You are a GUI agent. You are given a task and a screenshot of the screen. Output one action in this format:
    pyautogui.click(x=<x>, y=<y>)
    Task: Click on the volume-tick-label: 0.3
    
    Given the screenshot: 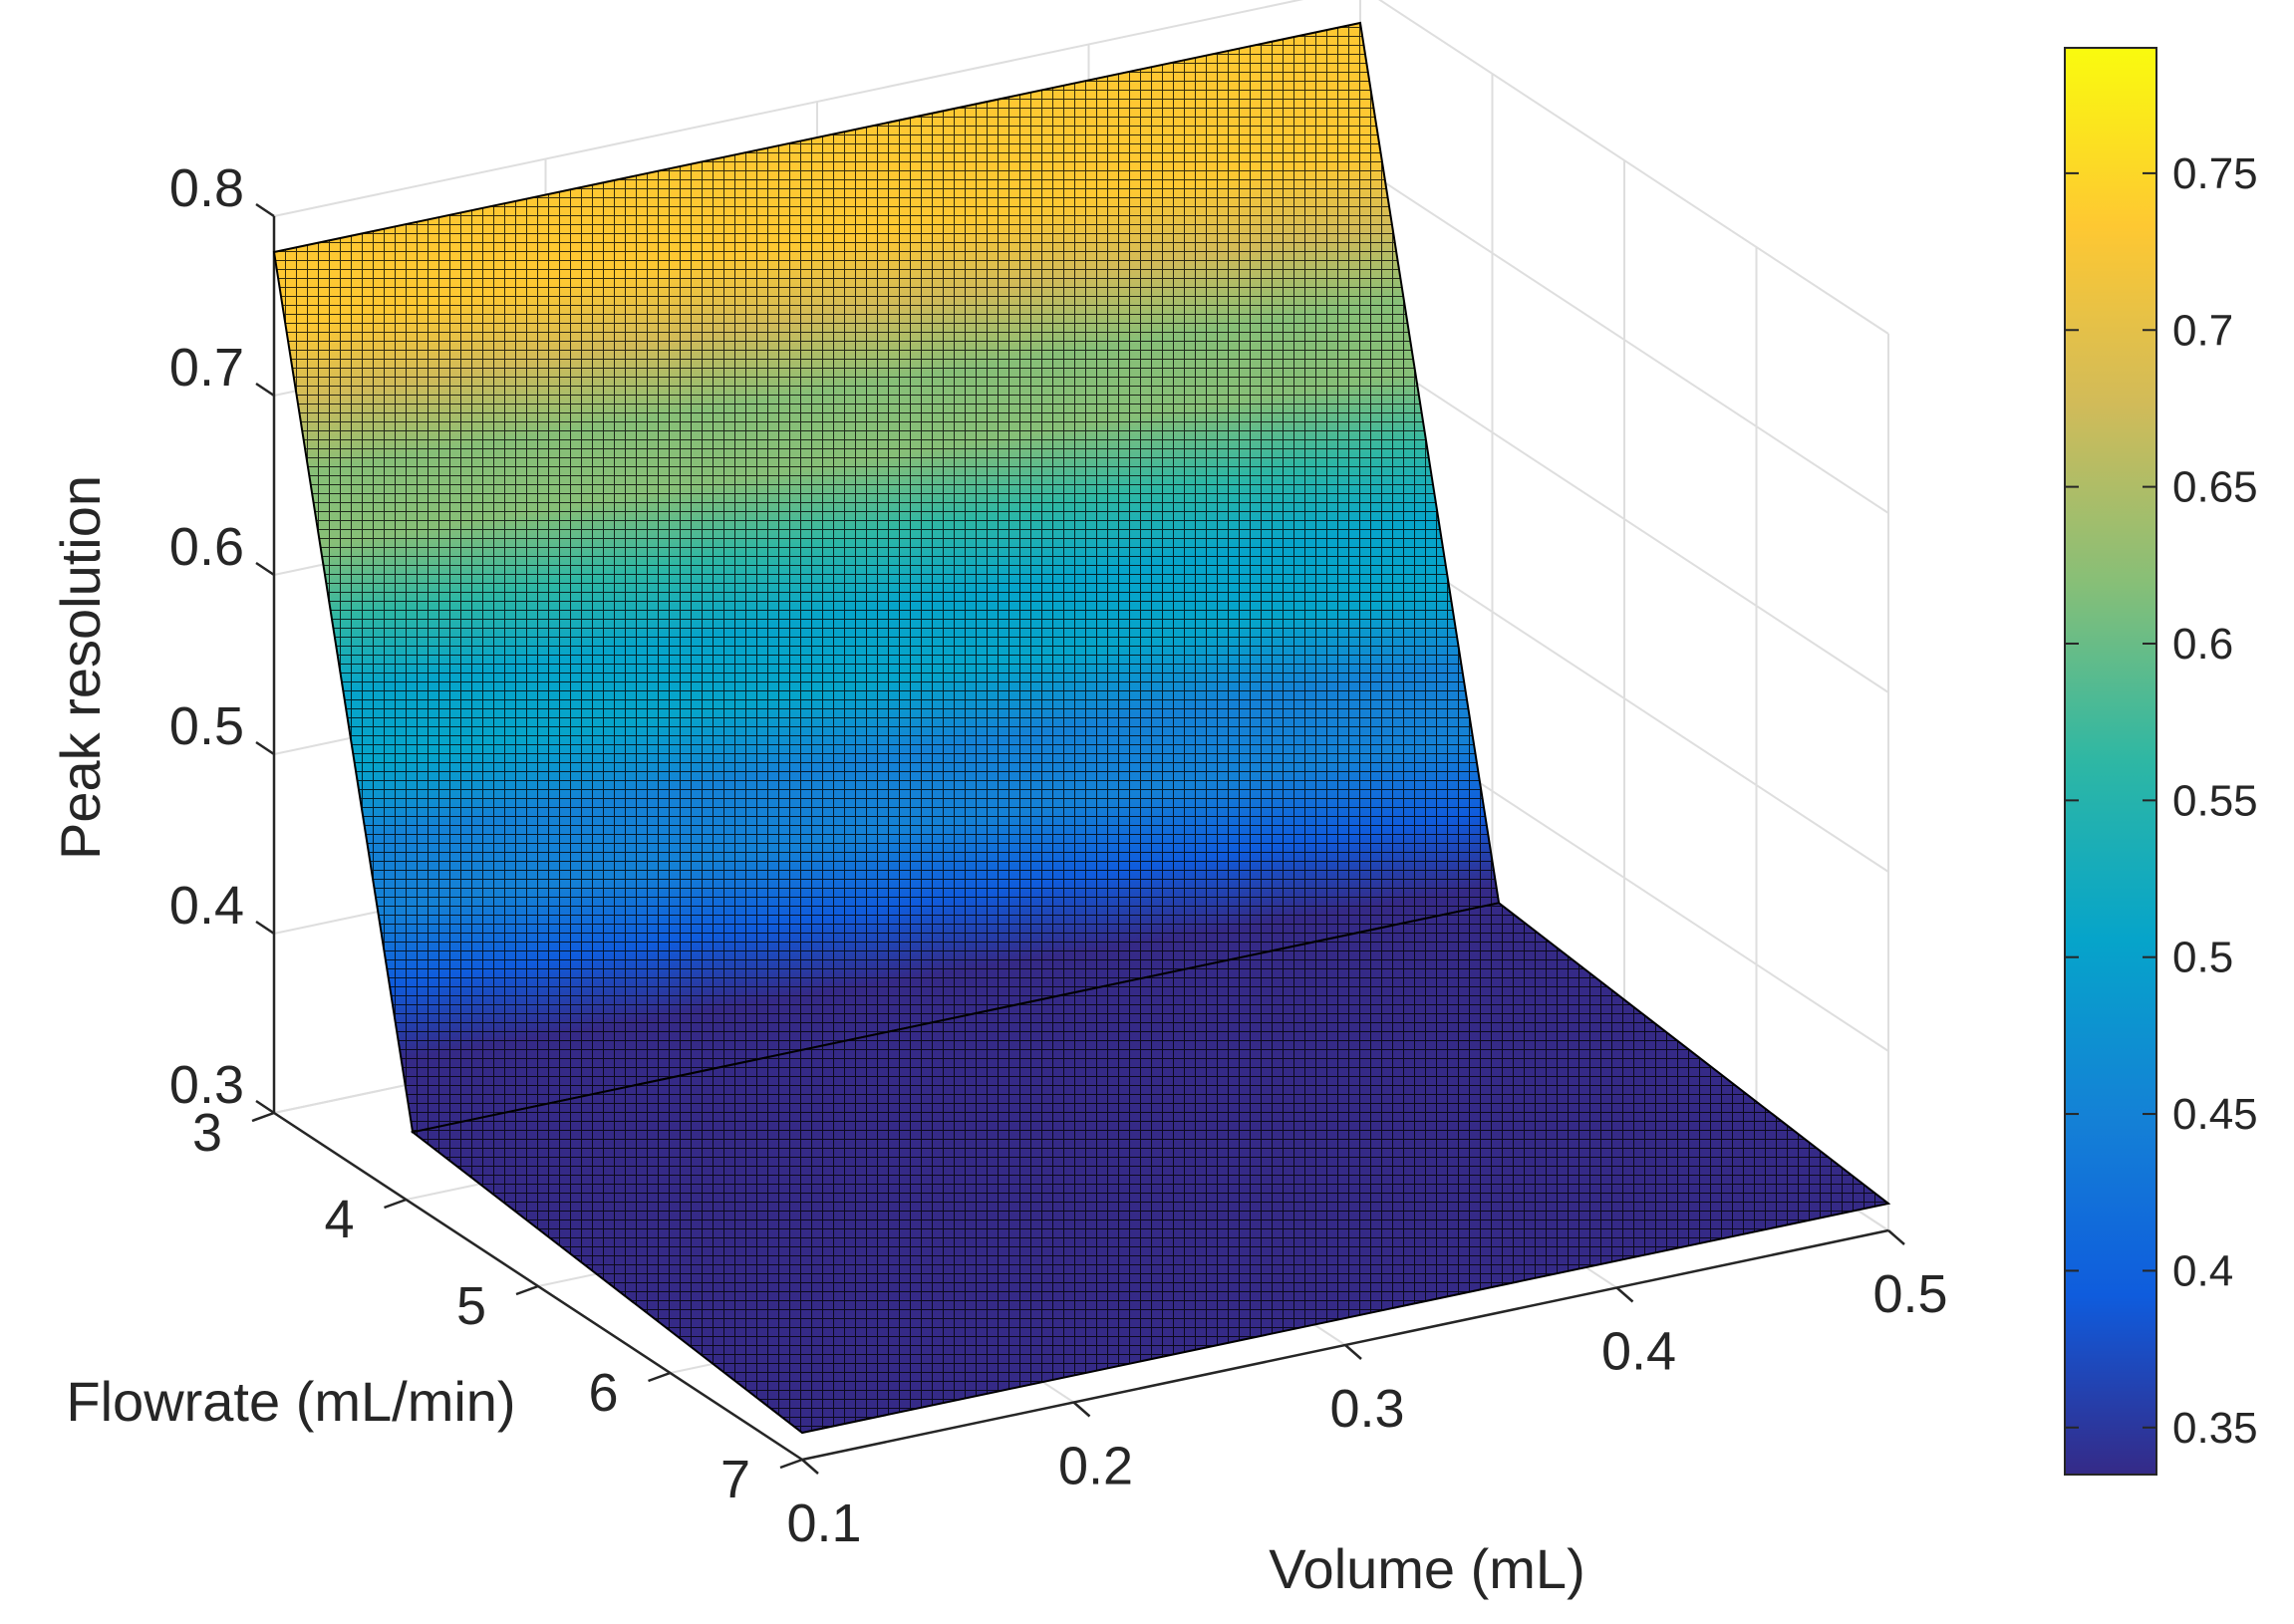 What is the action you would take?
    pyautogui.click(x=1366, y=1409)
    